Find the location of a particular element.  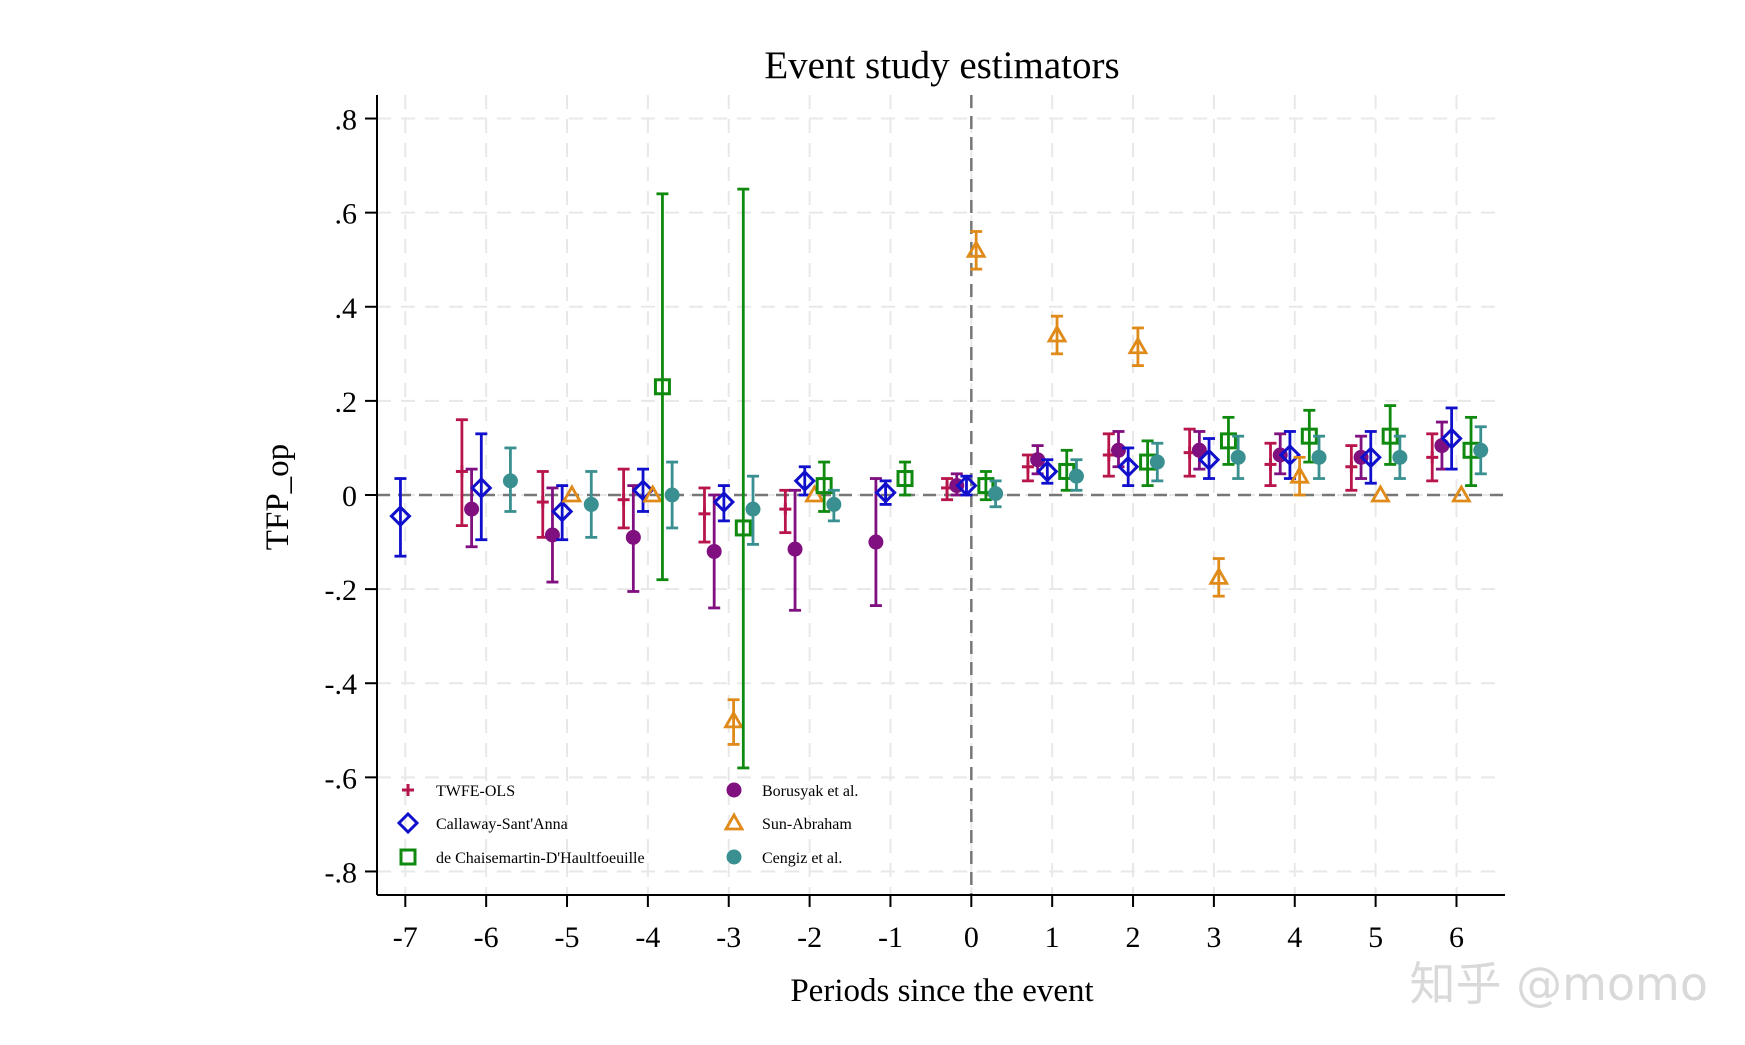

series-callaway-sant-anna is located at coordinates (926, 482).